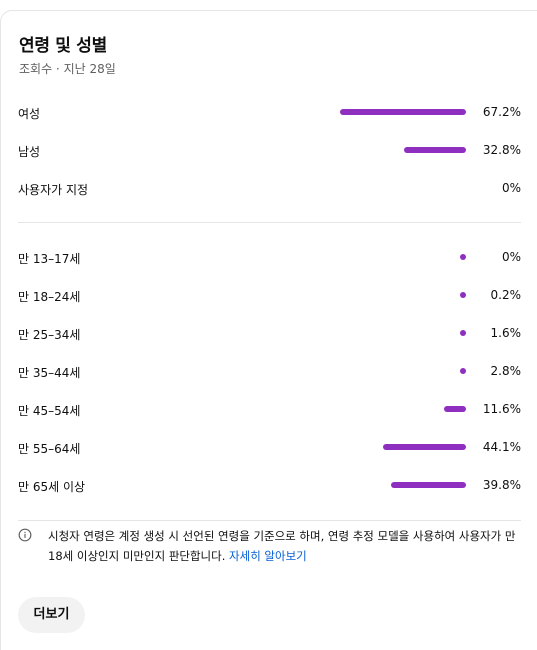  Describe the element at coordinates (49, 449) in the screenshot. I see `age-label: 만 55–64세` at that location.